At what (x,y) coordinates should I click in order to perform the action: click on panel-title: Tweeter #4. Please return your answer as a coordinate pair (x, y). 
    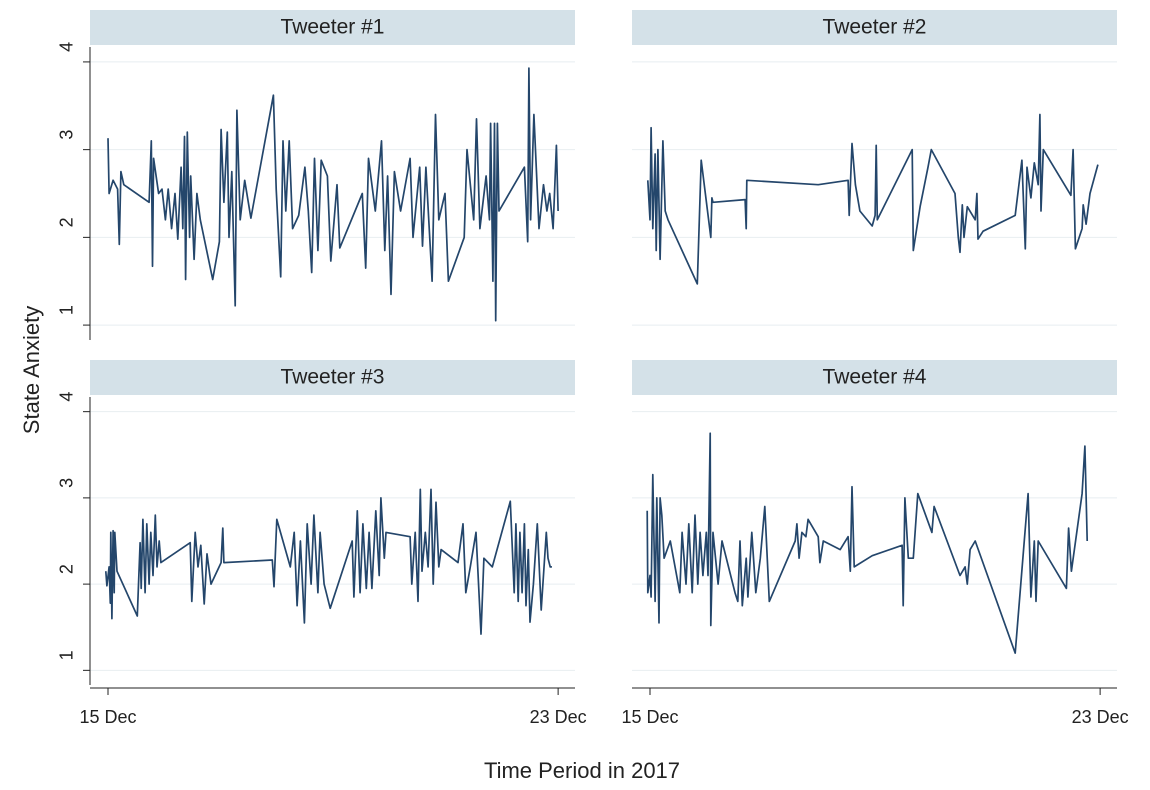
    Looking at the image, I should click on (875, 377).